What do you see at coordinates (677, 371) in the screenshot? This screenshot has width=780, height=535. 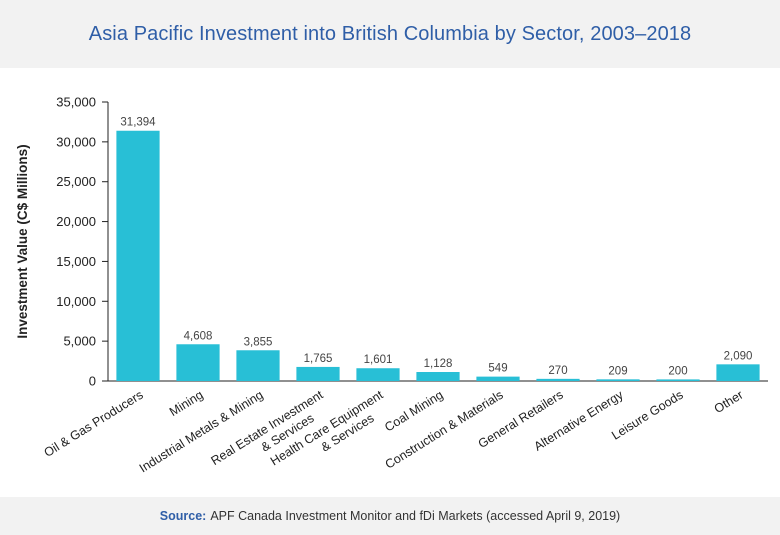 I see `bar-value-label: 200` at bounding box center [677, 371].